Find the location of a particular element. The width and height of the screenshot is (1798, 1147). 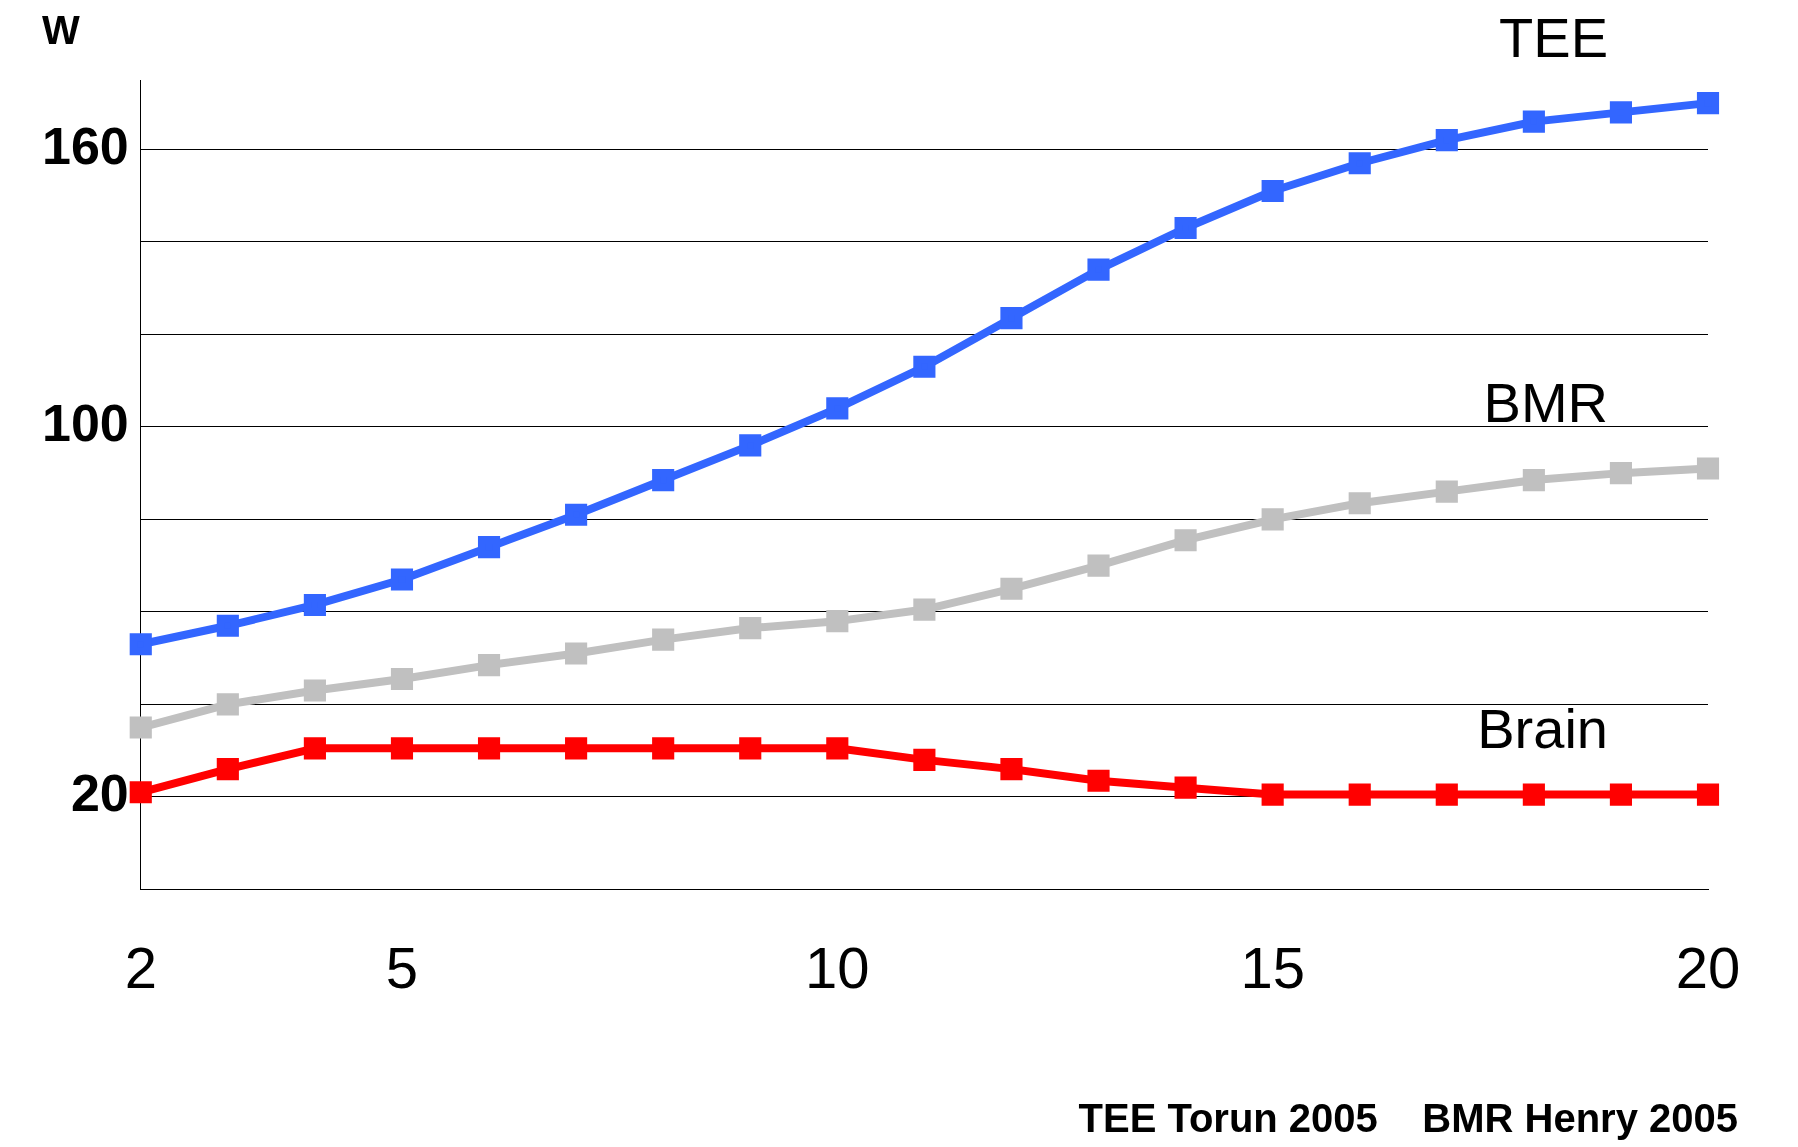

y-tick-label: 20 is located at coordinates (99, 793).